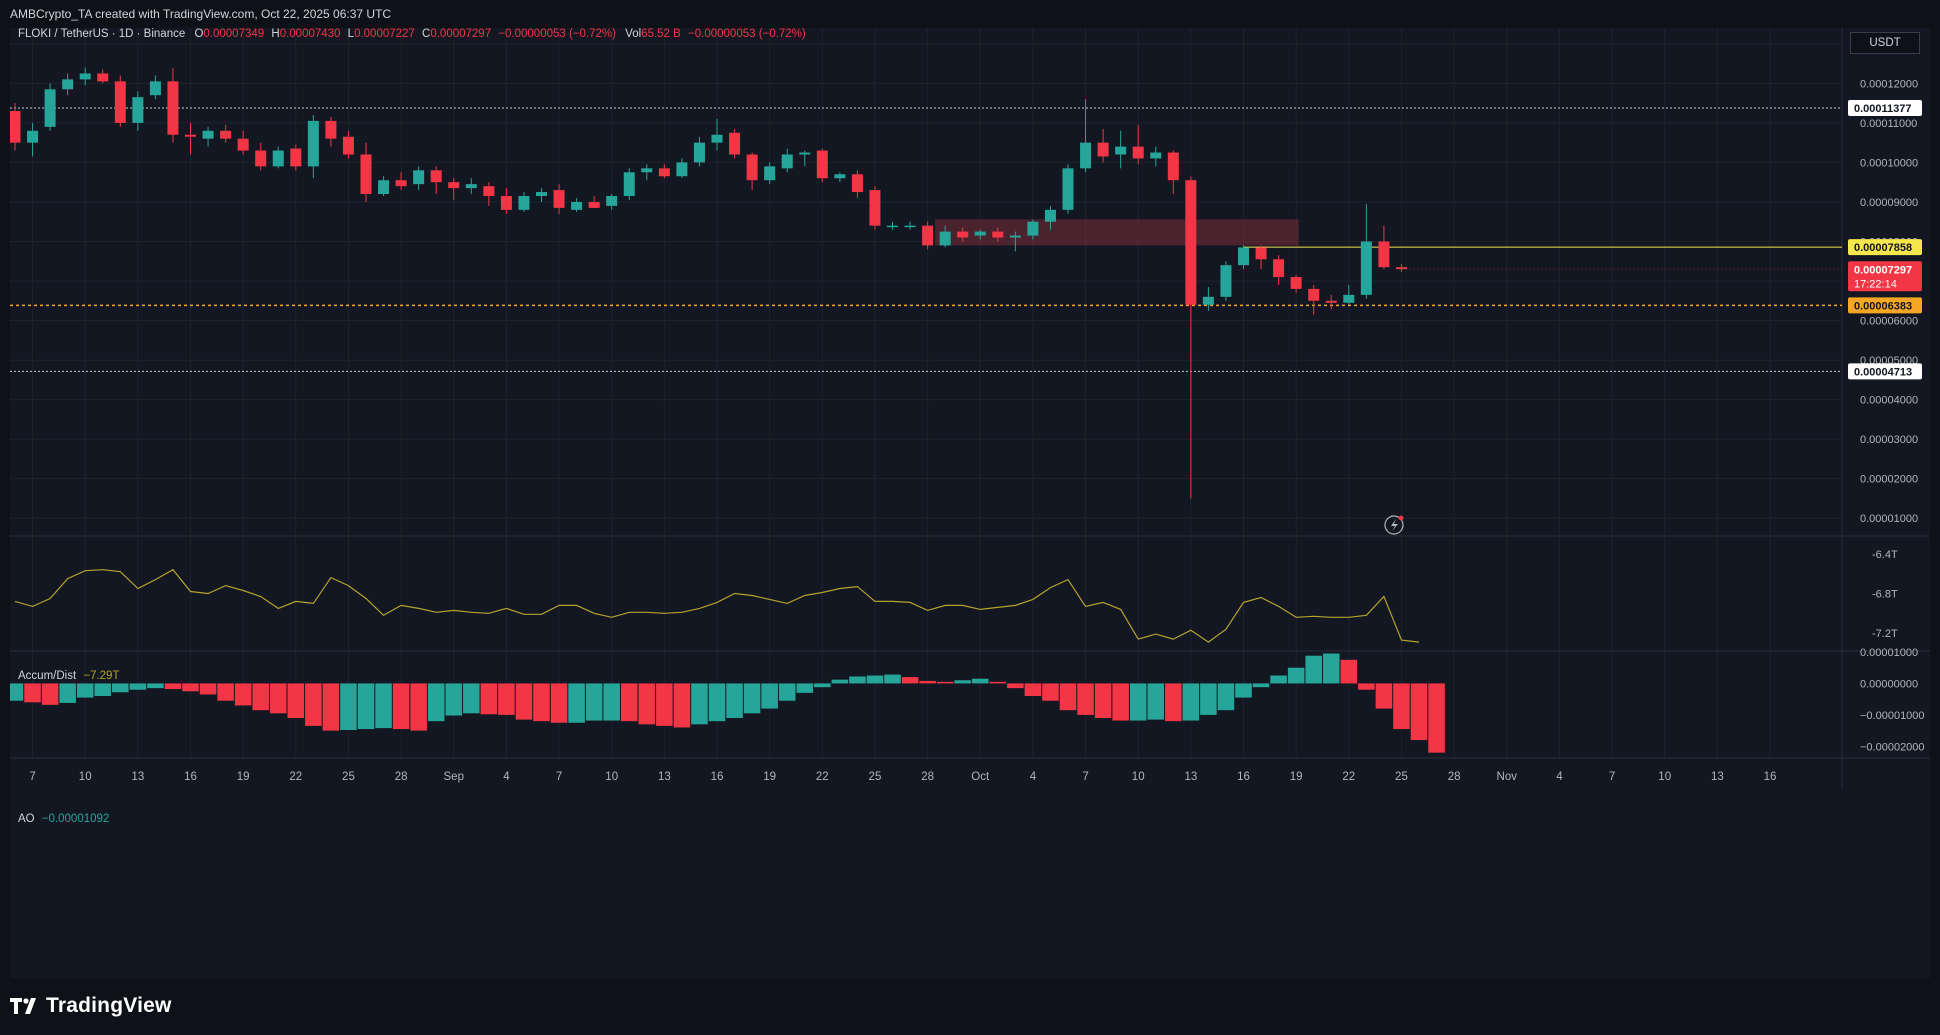 The image size is (1940, 1035). I want to click on low-label: L, so click(351, 34).